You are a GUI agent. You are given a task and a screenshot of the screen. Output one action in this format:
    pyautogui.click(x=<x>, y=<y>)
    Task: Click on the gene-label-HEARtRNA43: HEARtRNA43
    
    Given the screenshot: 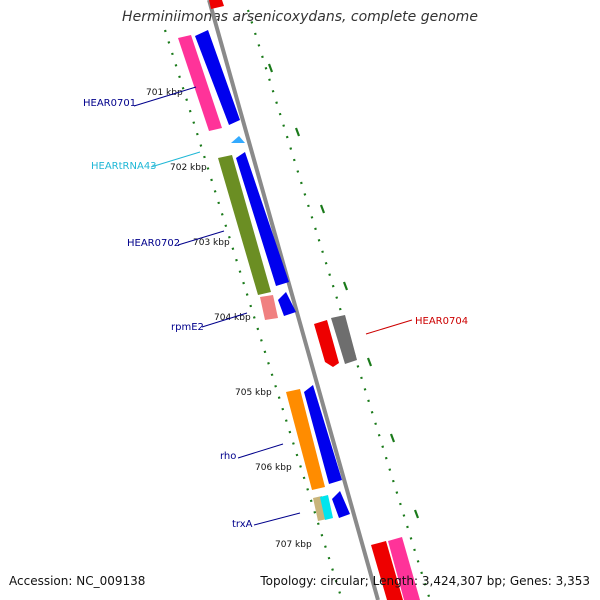 What is the action you would take?
    pyautogui.click(x=124, y=166)
    